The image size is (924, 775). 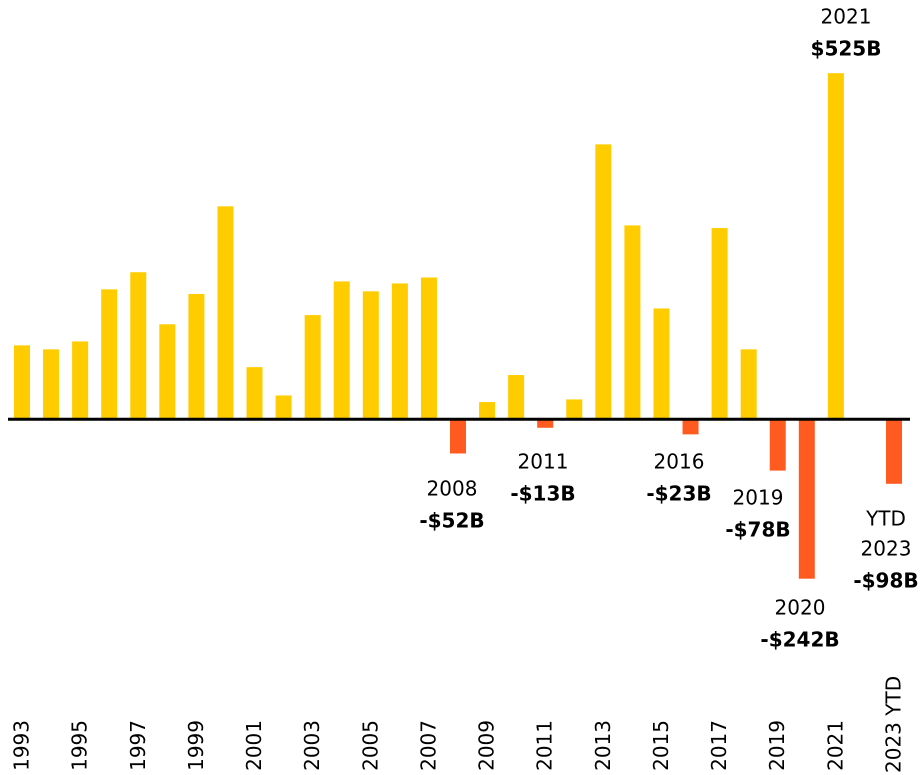 I want to click on x-tick-label: 2021, so click(x=835, y=745).